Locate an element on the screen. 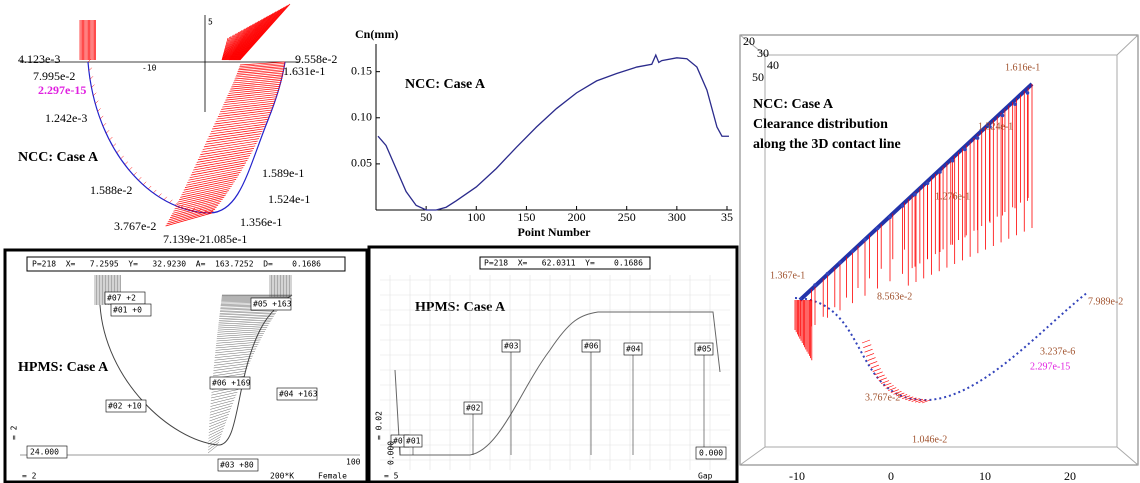  point-label: #06 +169 is located at coordinates (231, 383).